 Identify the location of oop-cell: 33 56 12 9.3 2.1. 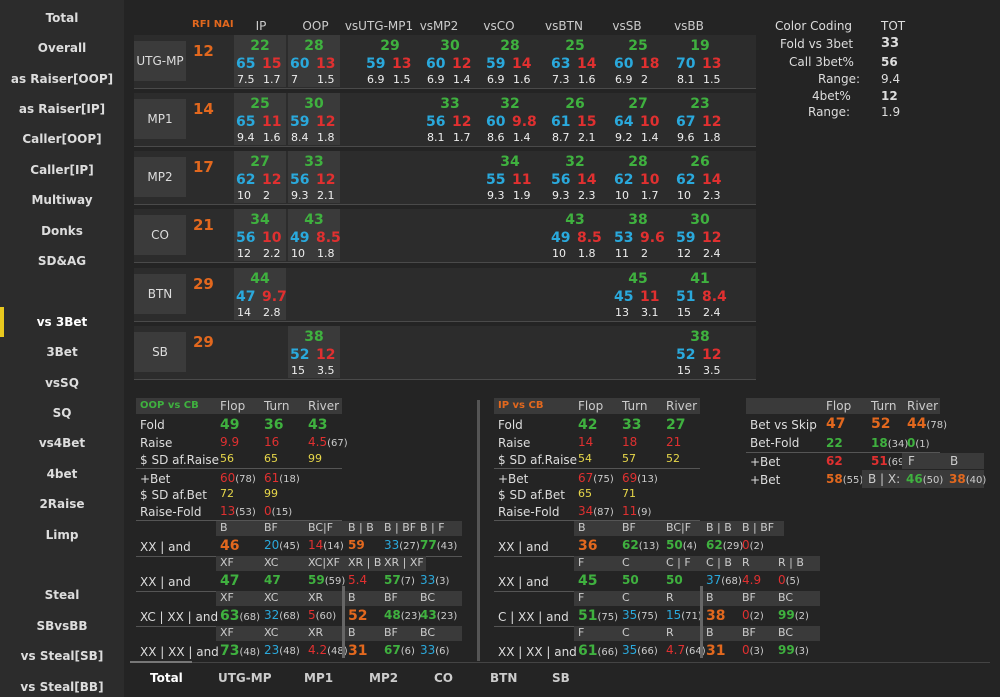
(314, 177).